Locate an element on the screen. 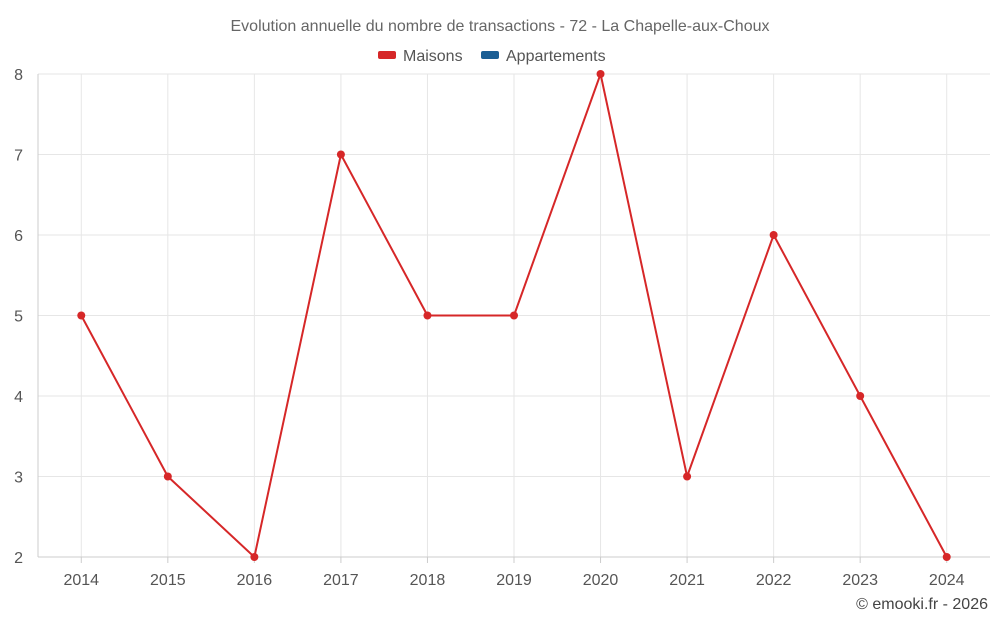 The height and width of the screenshot is (625, 1000). y-tick-label: 6 is located at coordinates (18, 236).